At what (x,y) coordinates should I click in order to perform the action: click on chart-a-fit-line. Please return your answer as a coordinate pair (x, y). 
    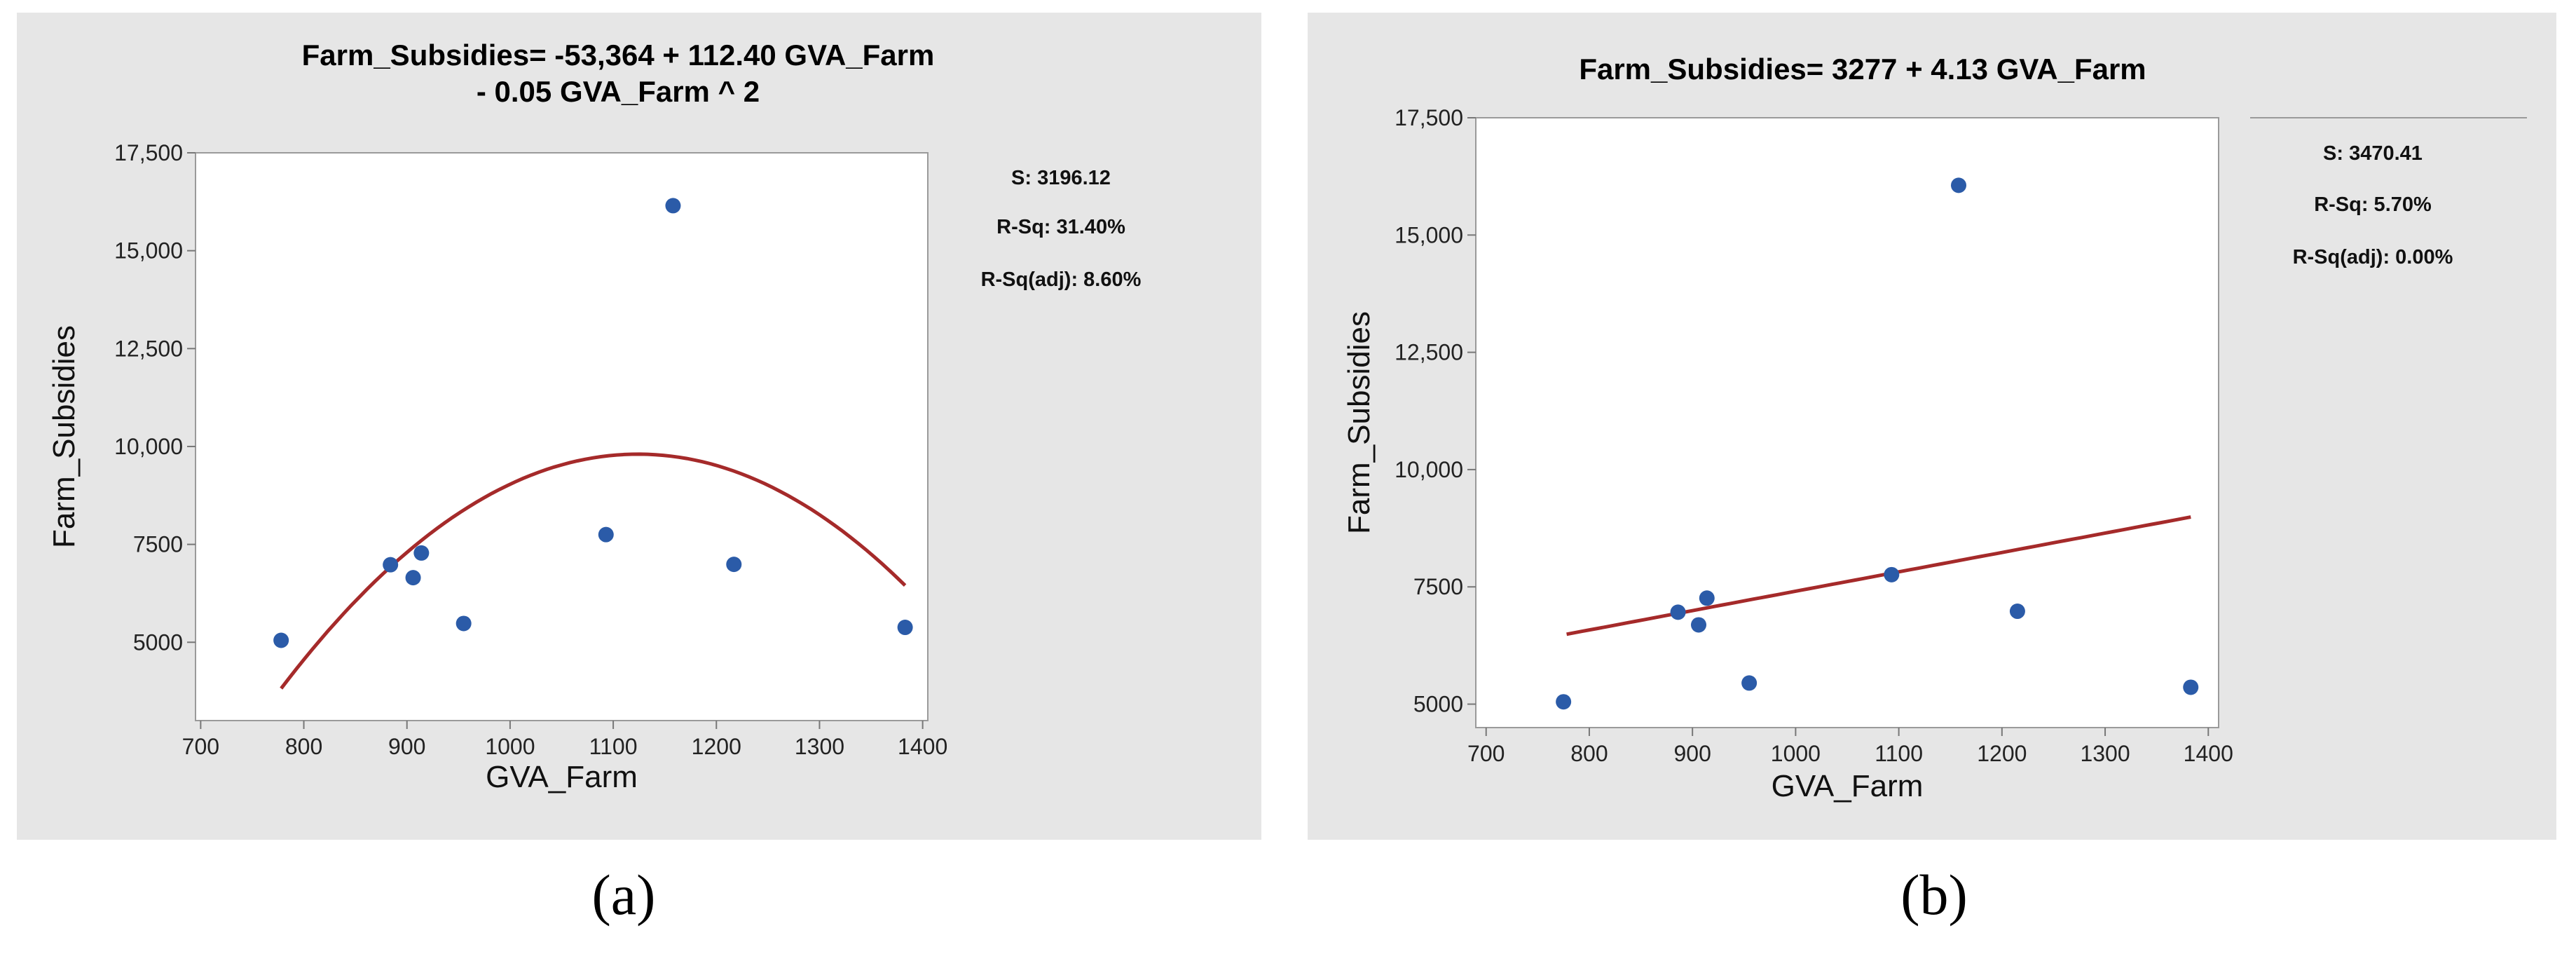
    Looking at the image, I should click on (593, 571).